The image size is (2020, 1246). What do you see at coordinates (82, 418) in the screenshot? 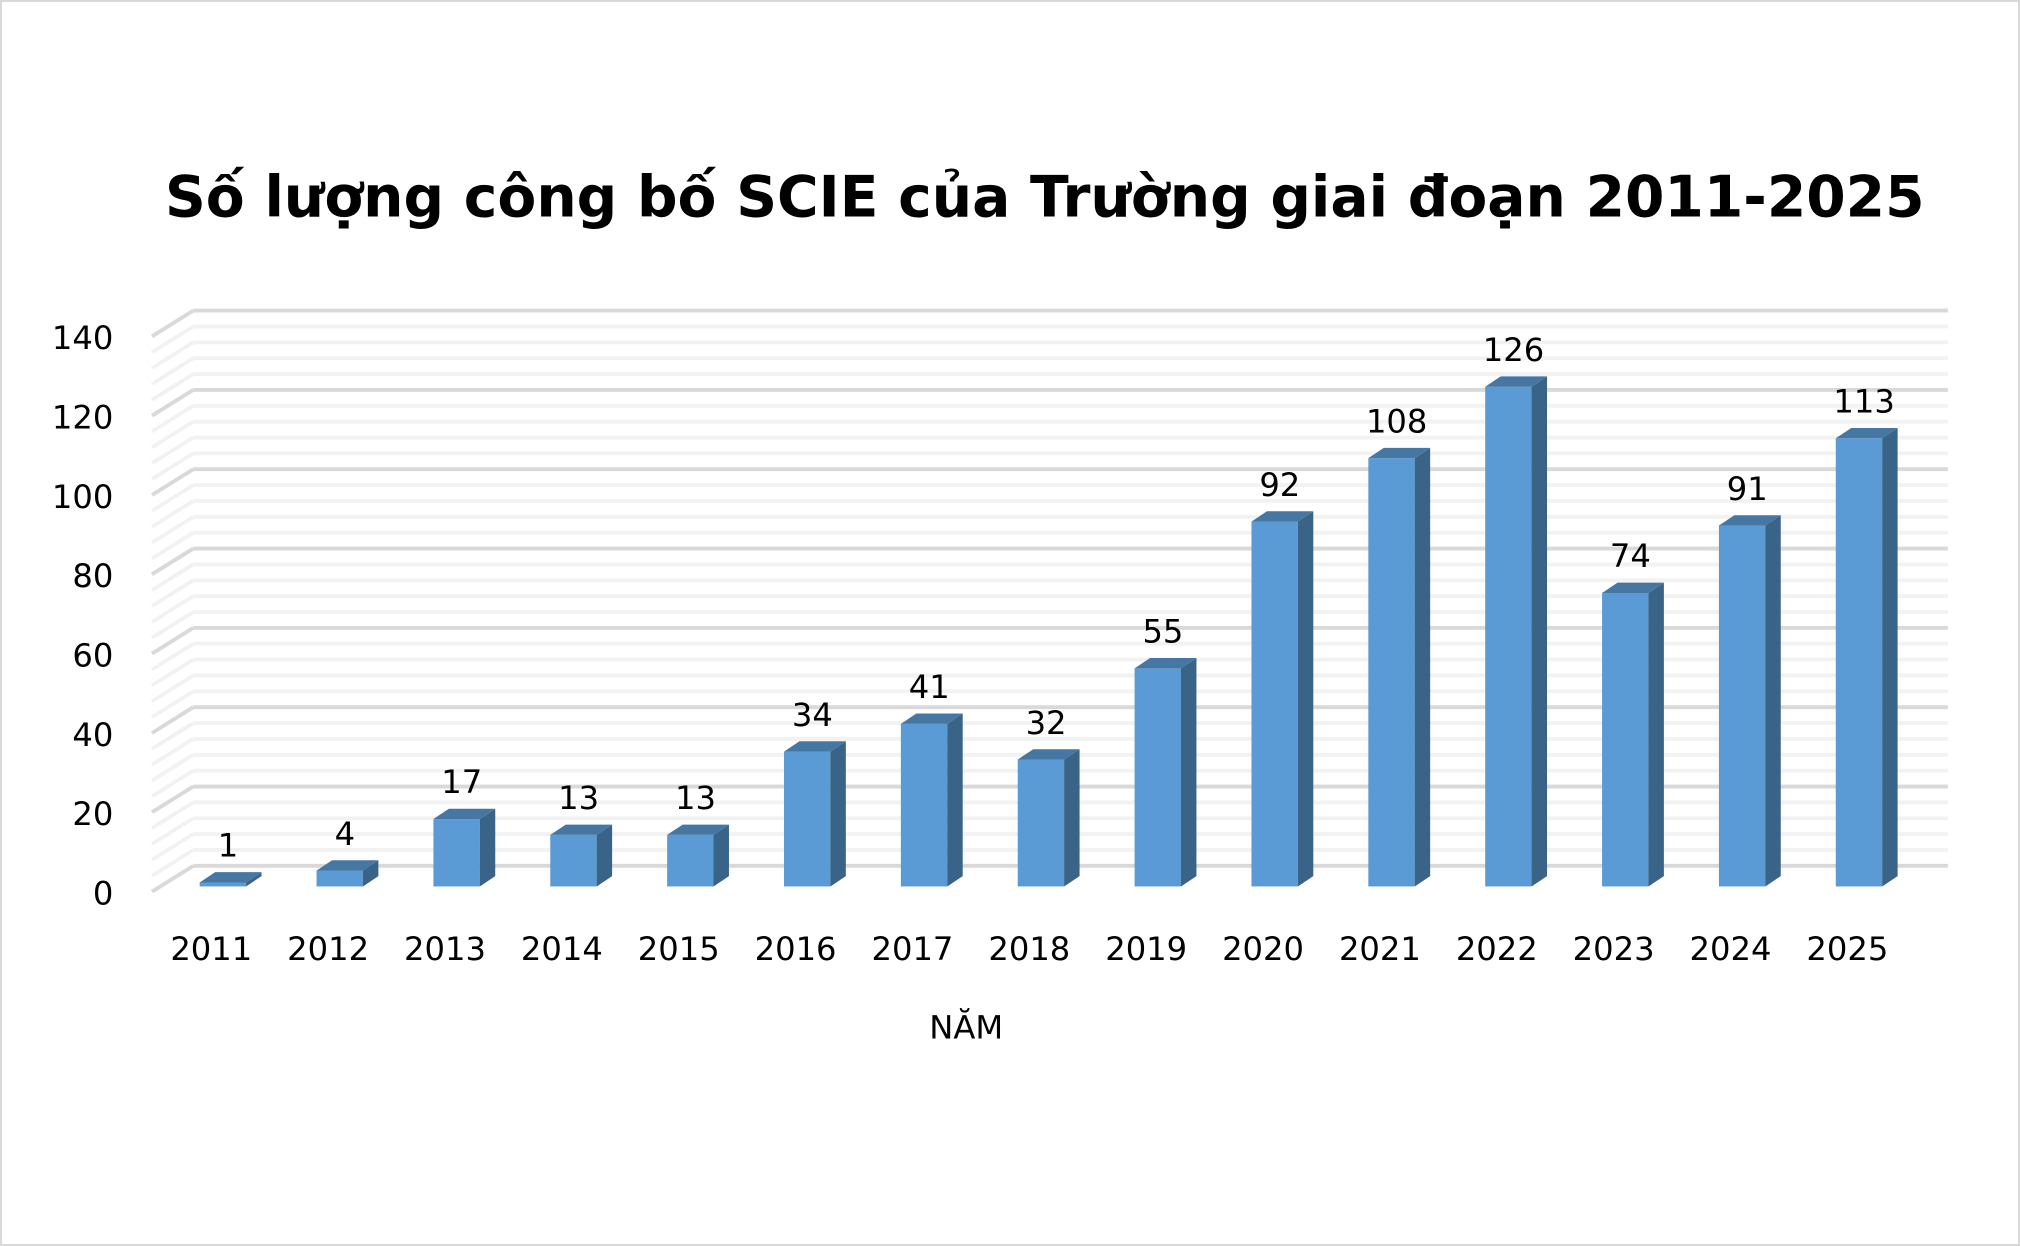
I see `y-tick-label: 120` at bounding box center [82, 418].